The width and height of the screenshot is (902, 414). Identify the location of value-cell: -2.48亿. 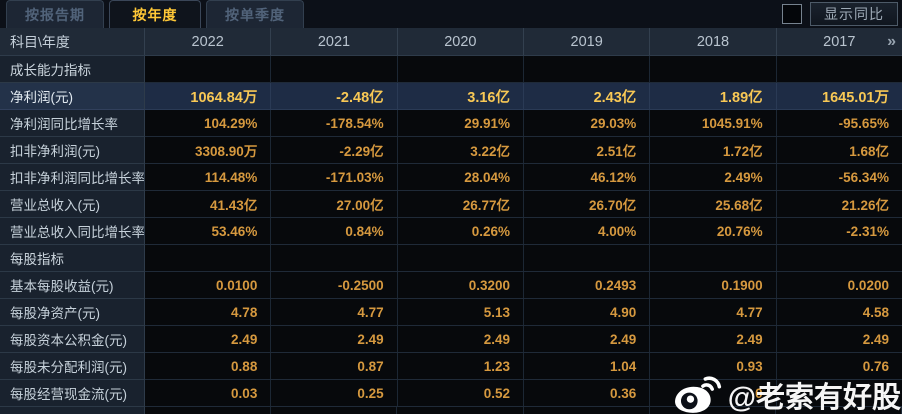
(334, 96).